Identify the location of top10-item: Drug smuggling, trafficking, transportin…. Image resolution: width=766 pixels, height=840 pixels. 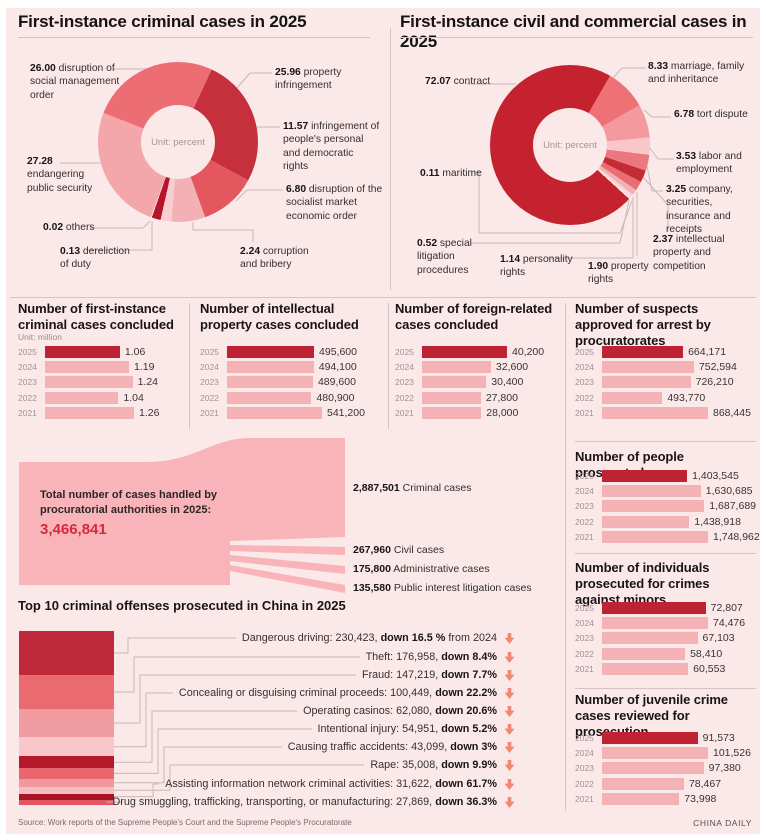
(305, 802).